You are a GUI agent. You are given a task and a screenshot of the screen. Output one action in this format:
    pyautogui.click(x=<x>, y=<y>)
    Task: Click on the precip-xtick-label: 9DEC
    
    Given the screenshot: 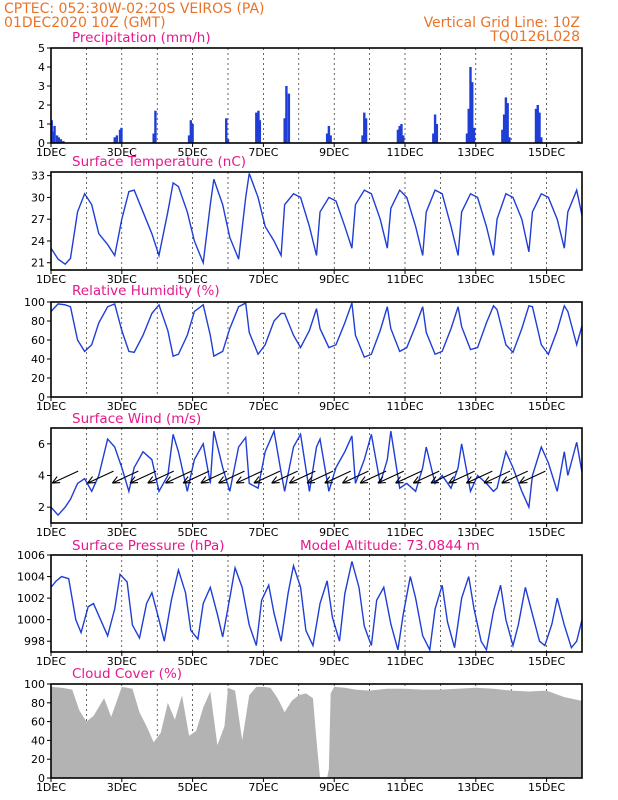 What is the action you would take?
    pyautogui.click(x=334, y=152)
    